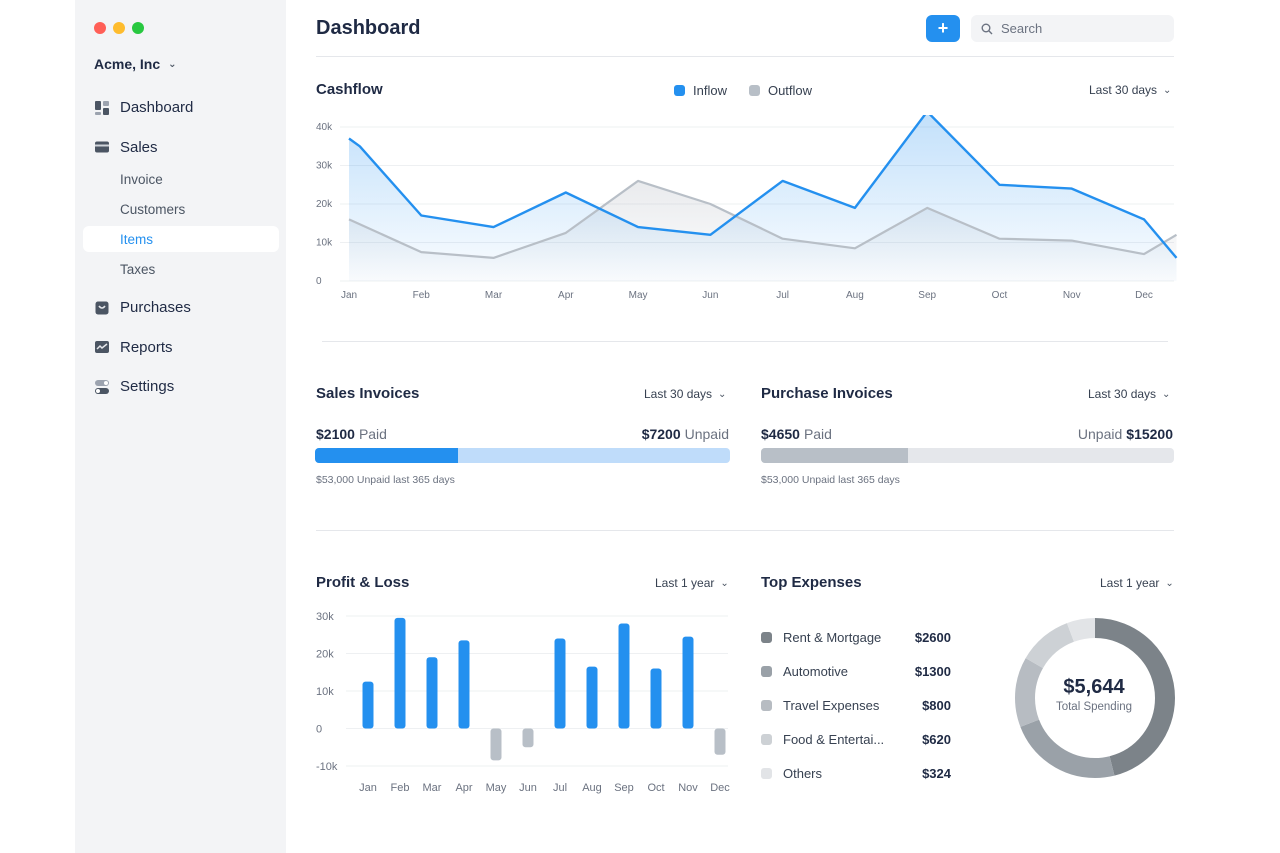 The height and width of the screenshot is (853, 1280). What do you see at coordinates (138, 28) in the screenshot?
I see `maximize-window-button` at bounding box center [138, 28].